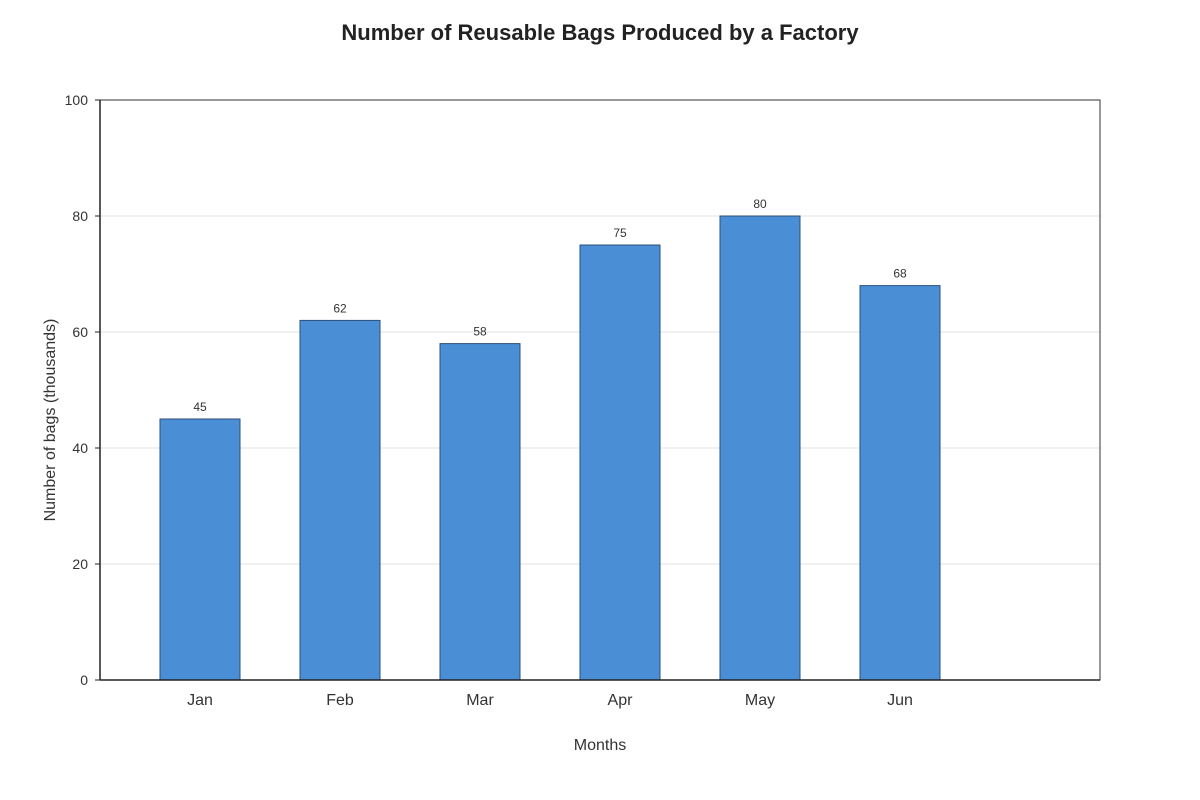 Image resolution: width=1200 pixels, height=800 pixels. What do you see at coordinates (80, 332) in the screenshot?
I see `y-tick-label: 60` at bounding box center [80, 332].